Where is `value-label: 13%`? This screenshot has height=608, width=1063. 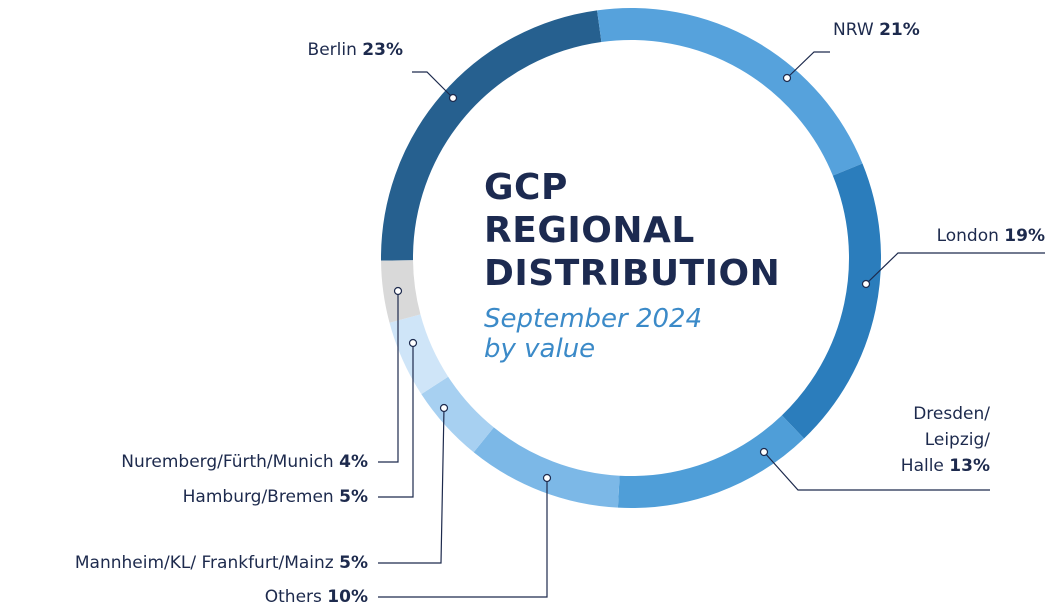 value-label: 13% is located at coordinates (969, 466).